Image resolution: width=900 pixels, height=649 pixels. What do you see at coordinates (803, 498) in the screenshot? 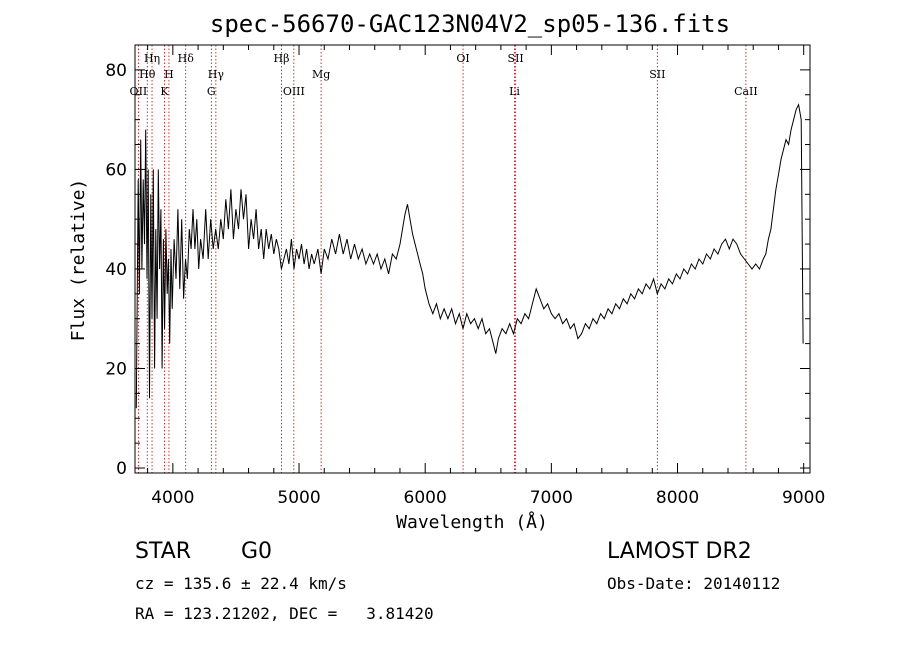
I see `x-tick-label: 9000` at bounding box center [803, 498].